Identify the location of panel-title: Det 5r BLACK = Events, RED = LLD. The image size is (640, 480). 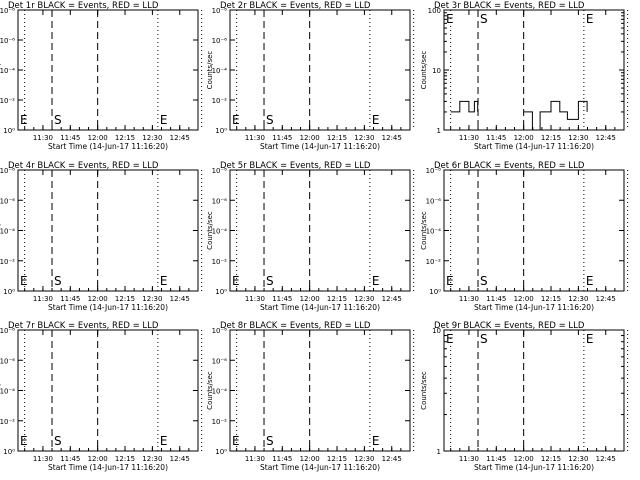
(295, 166).